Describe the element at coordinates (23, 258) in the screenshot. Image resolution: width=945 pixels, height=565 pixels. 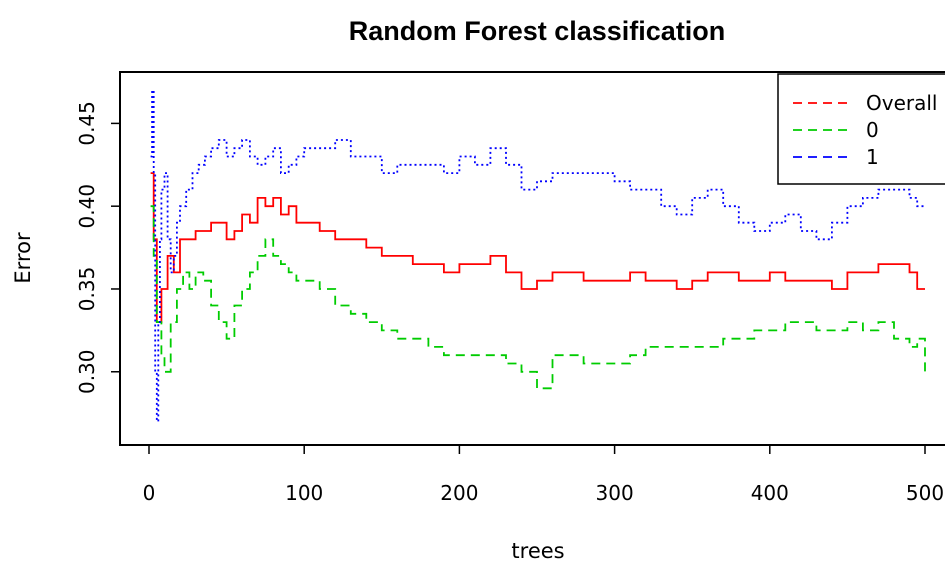
I see `y-axis-label: Error` at that location.